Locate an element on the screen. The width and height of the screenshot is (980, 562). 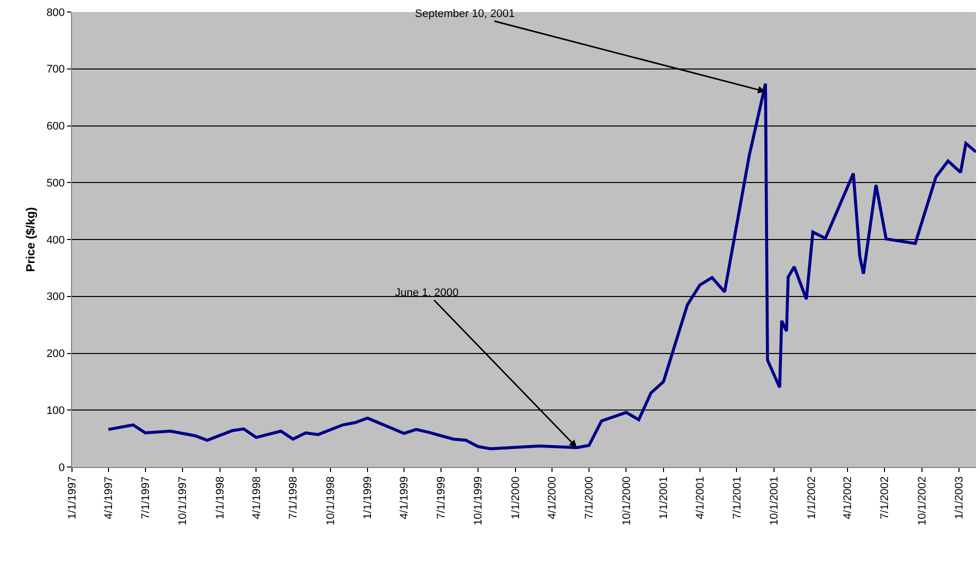
x-tick-label: 1/1/1999 is located at coordinates (368, 498).